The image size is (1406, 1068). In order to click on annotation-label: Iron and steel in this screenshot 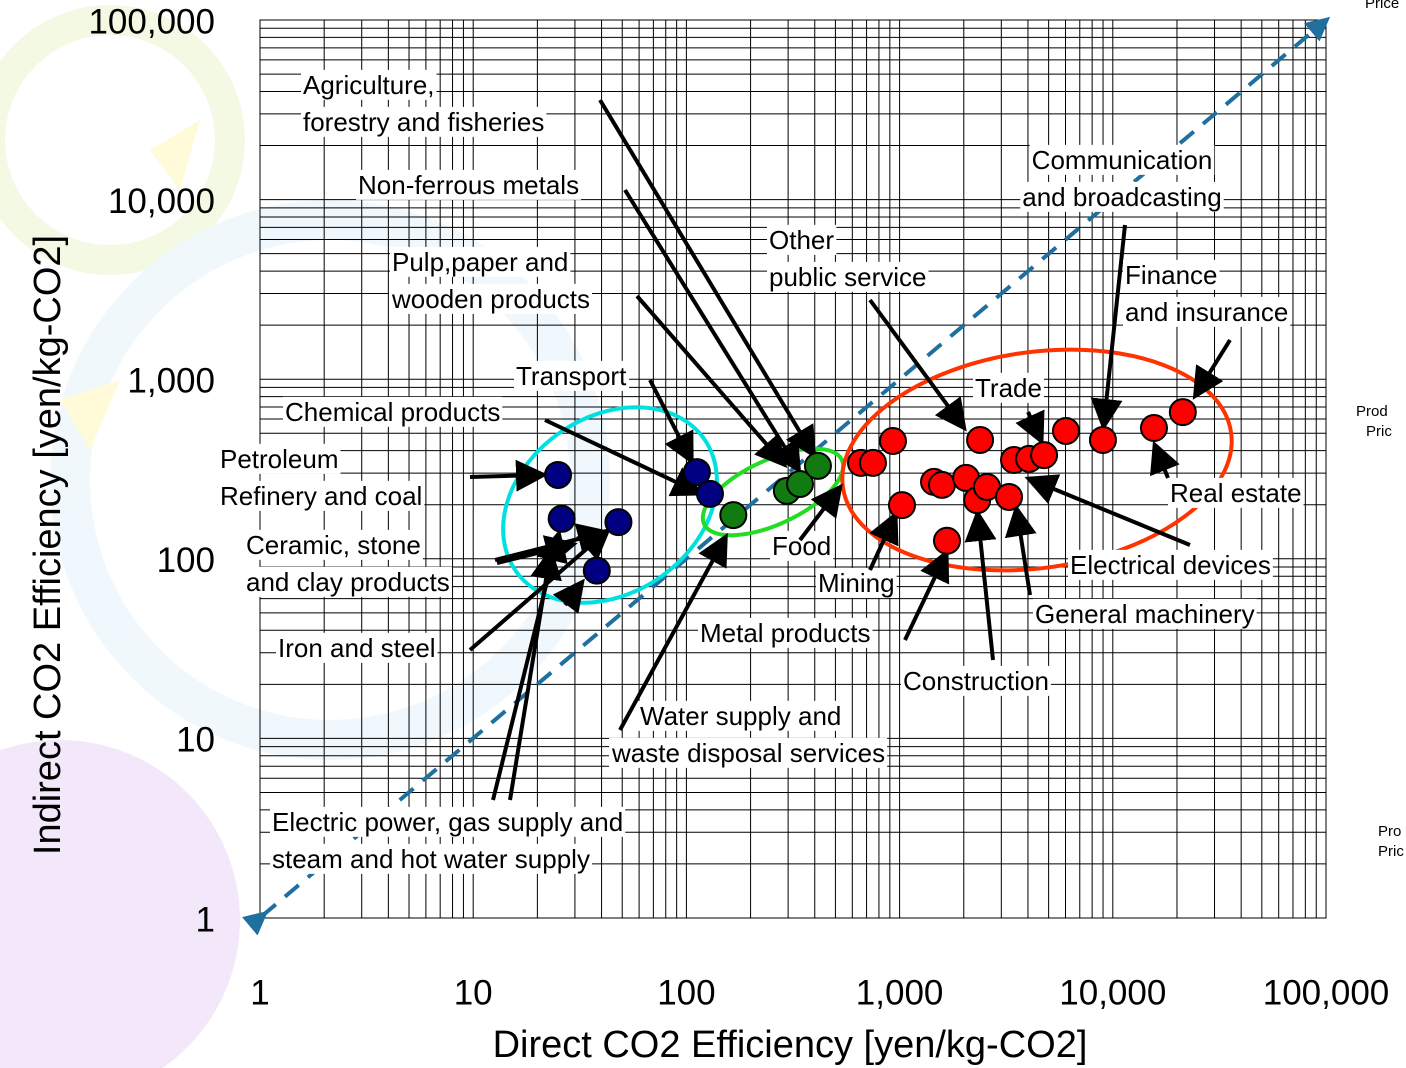, I will do `click(357, 648)`.